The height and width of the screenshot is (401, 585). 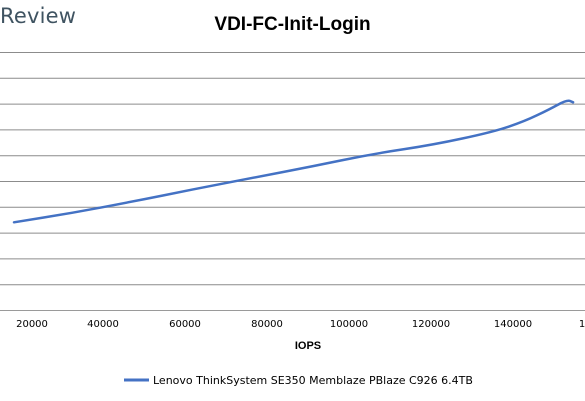 What do you see at coordinates (185, 324) in the screenshot?
I see `x-tick-label: 60000` at bounding box center [185, 324].